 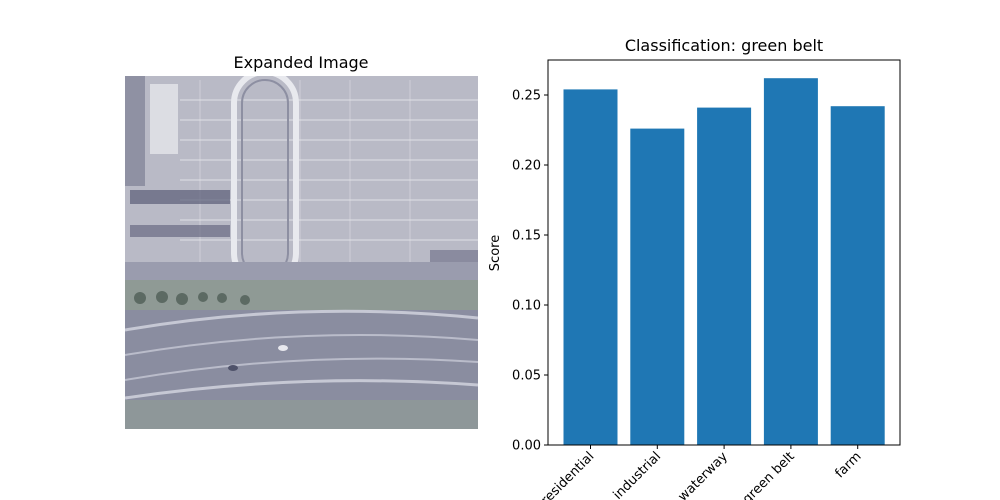 What do you see at coordinates (769, 474) in the screenshot?
I see `x-tick-label: green belt` at bounding box center [769, 474].